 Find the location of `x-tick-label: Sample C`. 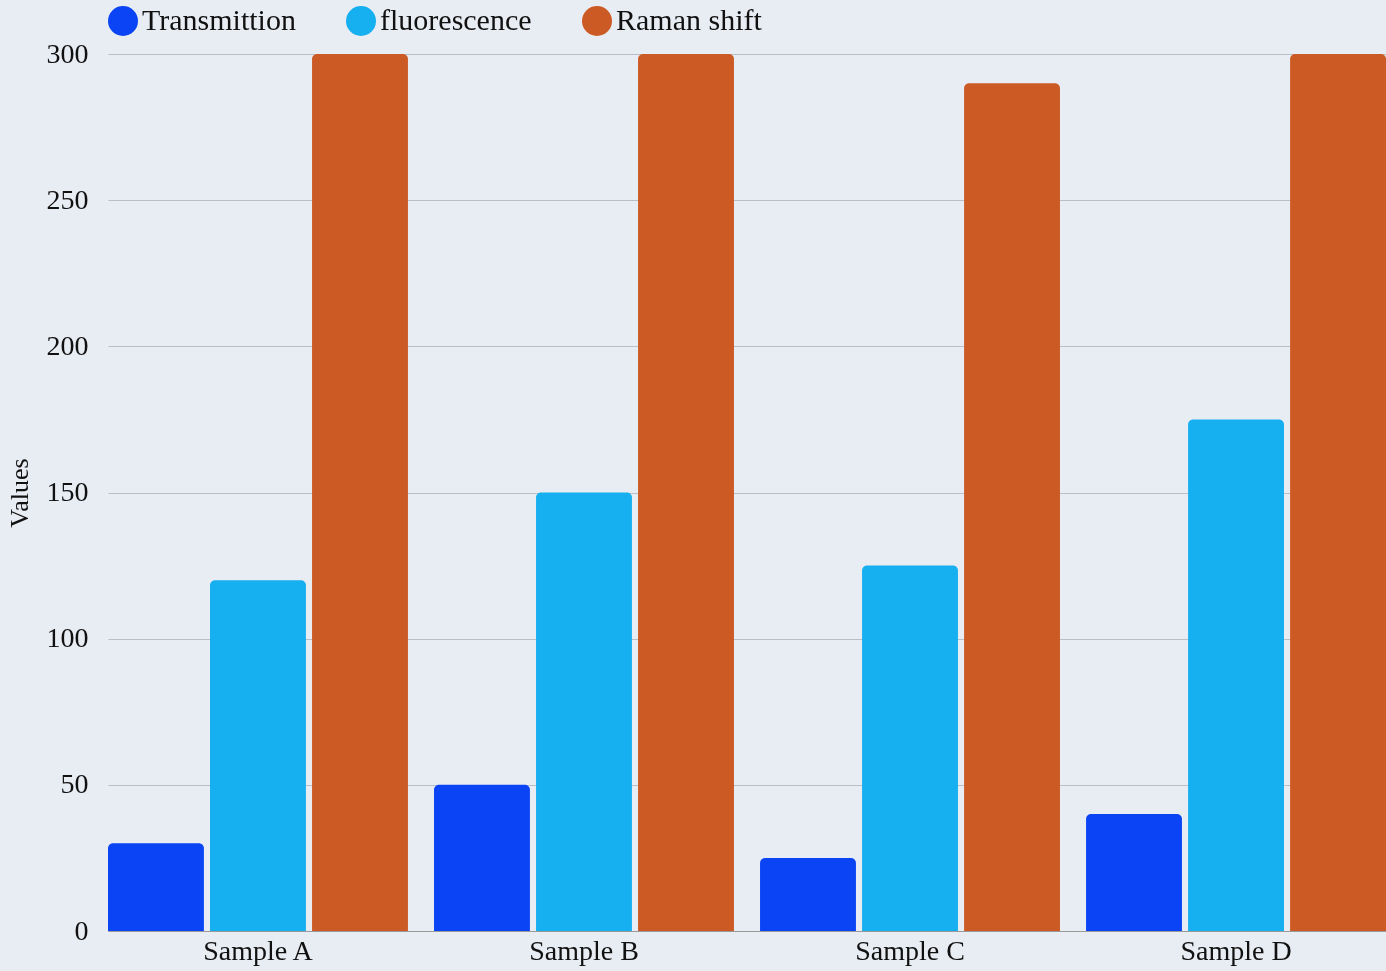

x-tick-label: Sample C is located at coordinates (910, 950).